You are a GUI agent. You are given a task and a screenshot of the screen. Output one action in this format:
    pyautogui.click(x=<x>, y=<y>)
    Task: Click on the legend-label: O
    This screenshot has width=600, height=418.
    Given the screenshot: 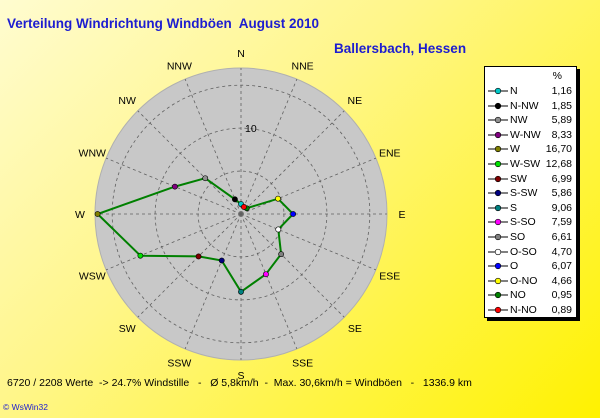 What is the action you would take?
    pyautogui.click(x=514, y=266)
    